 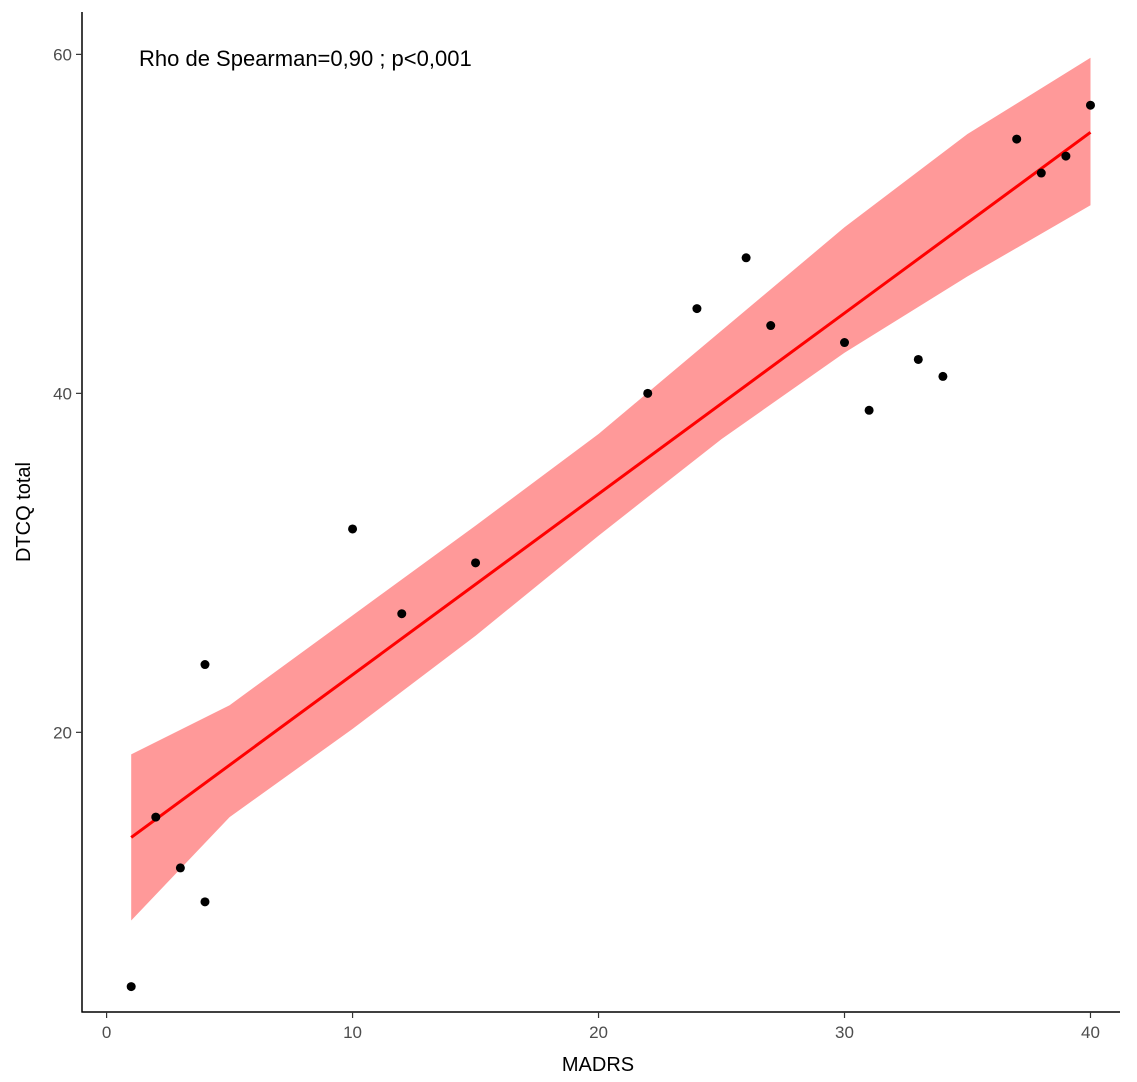 I want to click on y-axis-title: DTCQ total, so click(x=24, y=512).